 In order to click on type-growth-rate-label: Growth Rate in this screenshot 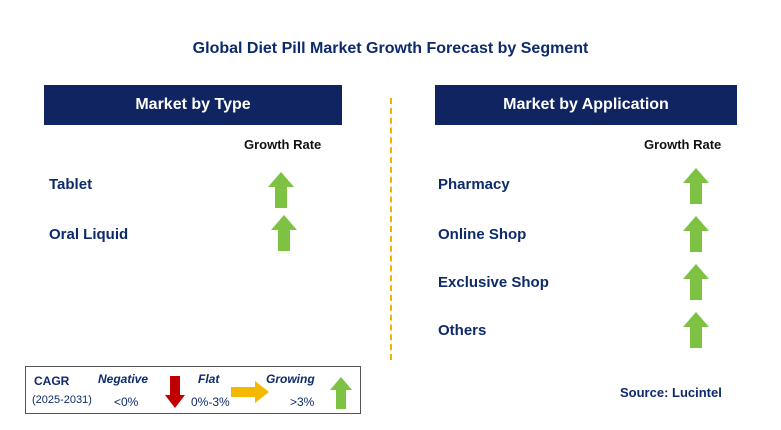, I will do `click(283, 144)`.